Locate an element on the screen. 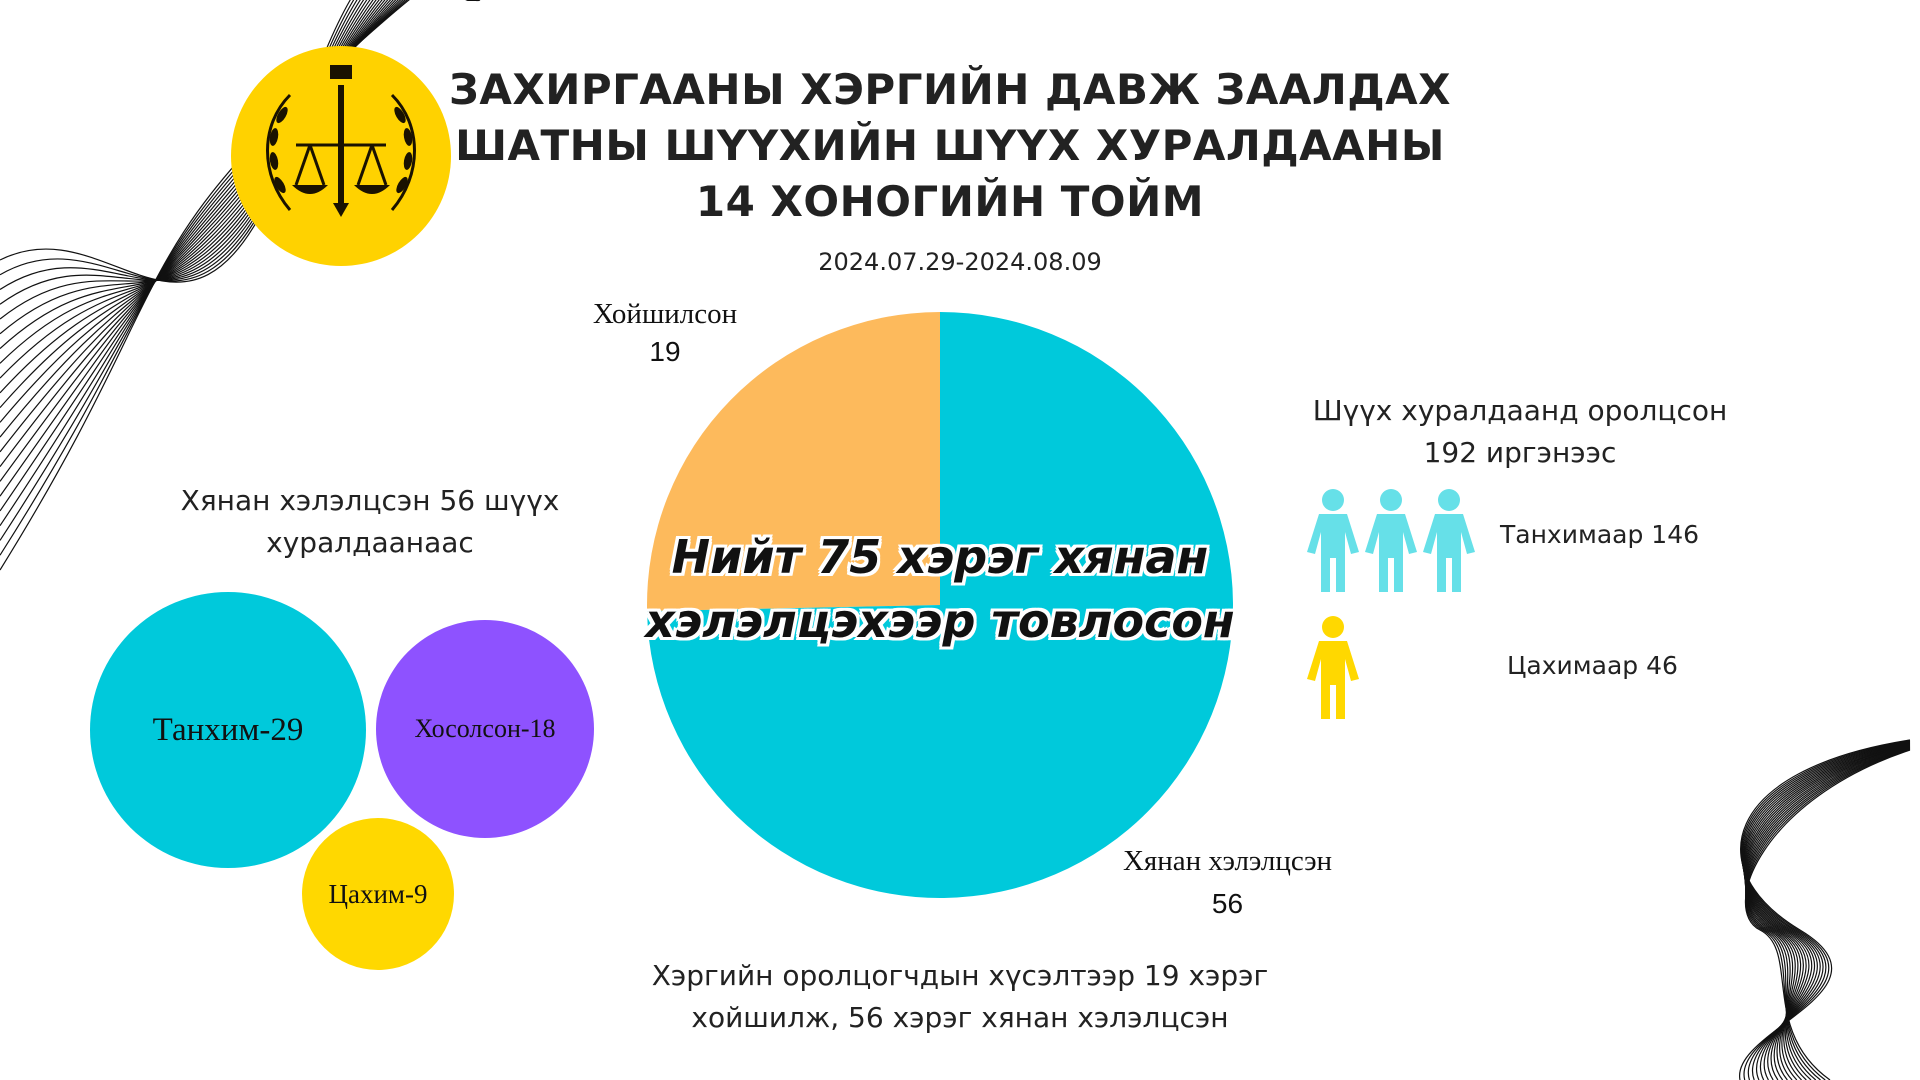  pie-caption-line-1: Хэргийн оролцогчдын хүсэлтээр 19 хэрэг is located at coordinates (960, 975).